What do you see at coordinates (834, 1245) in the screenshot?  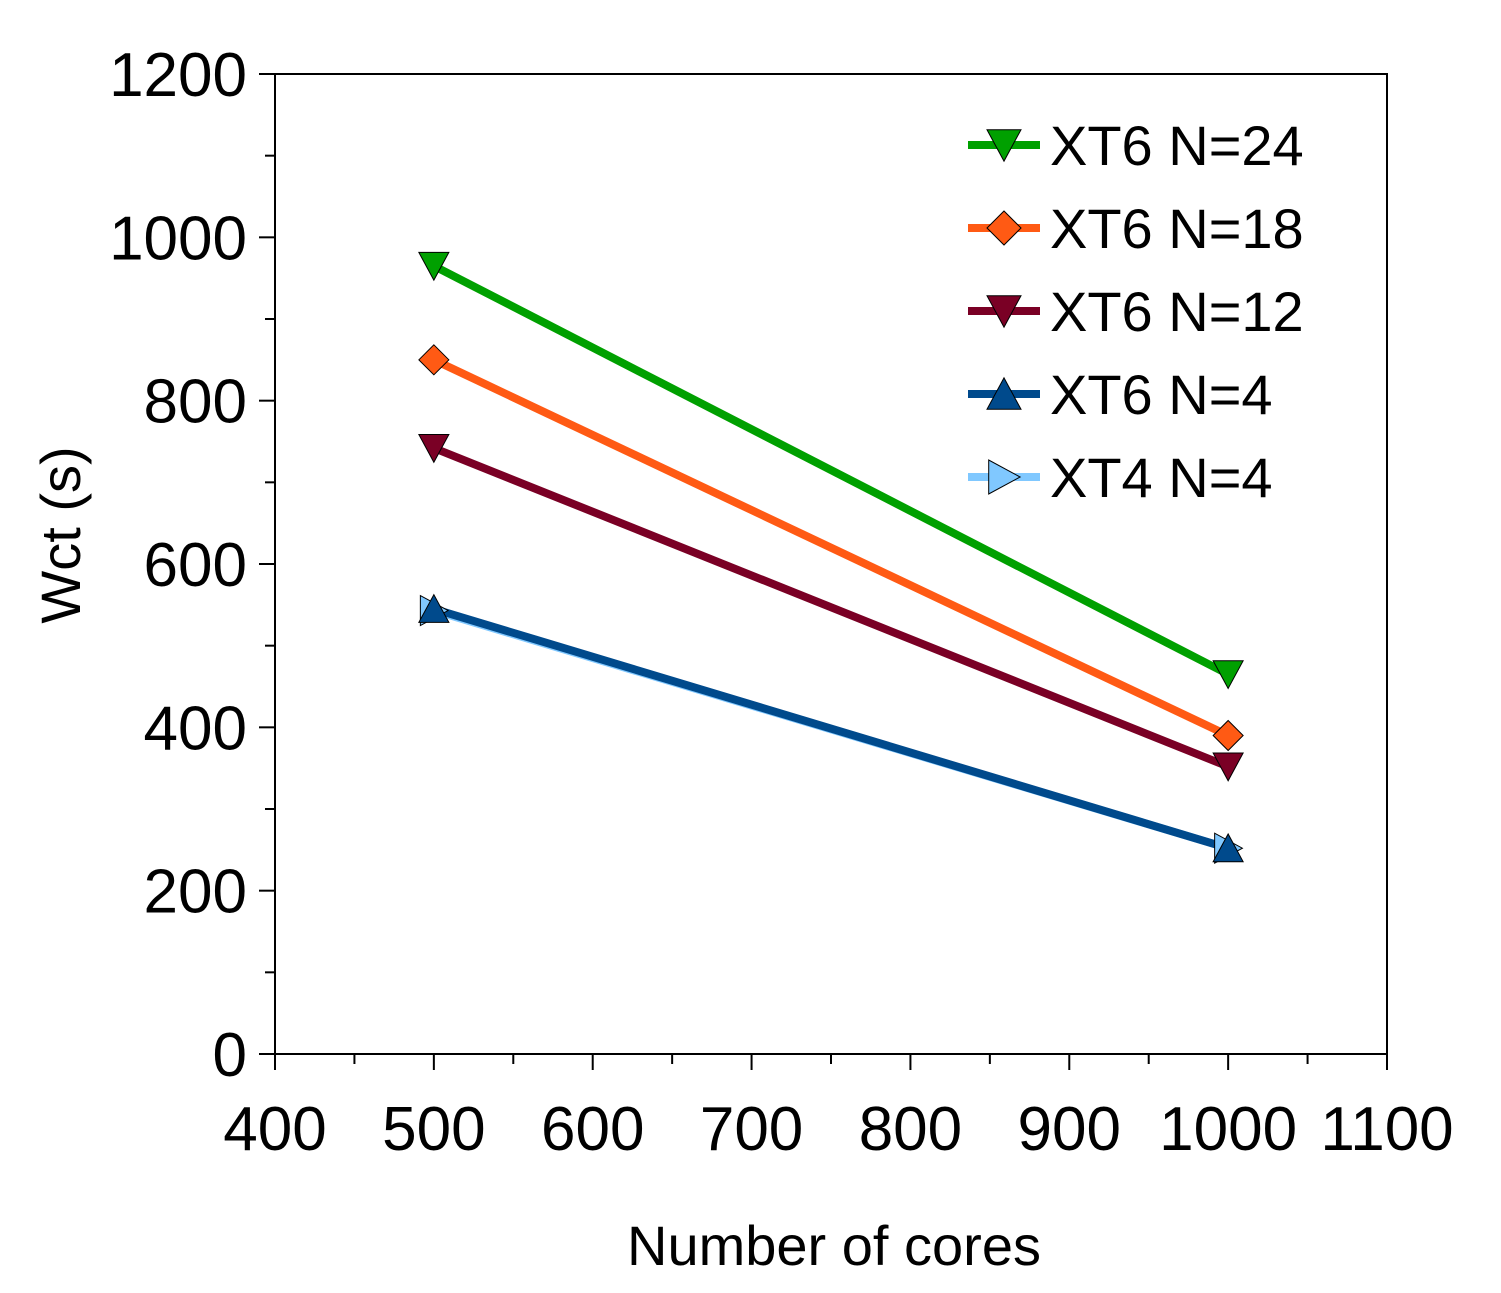 I see `x-axis-title: Number of cores` at bounding box center [834, 1245].